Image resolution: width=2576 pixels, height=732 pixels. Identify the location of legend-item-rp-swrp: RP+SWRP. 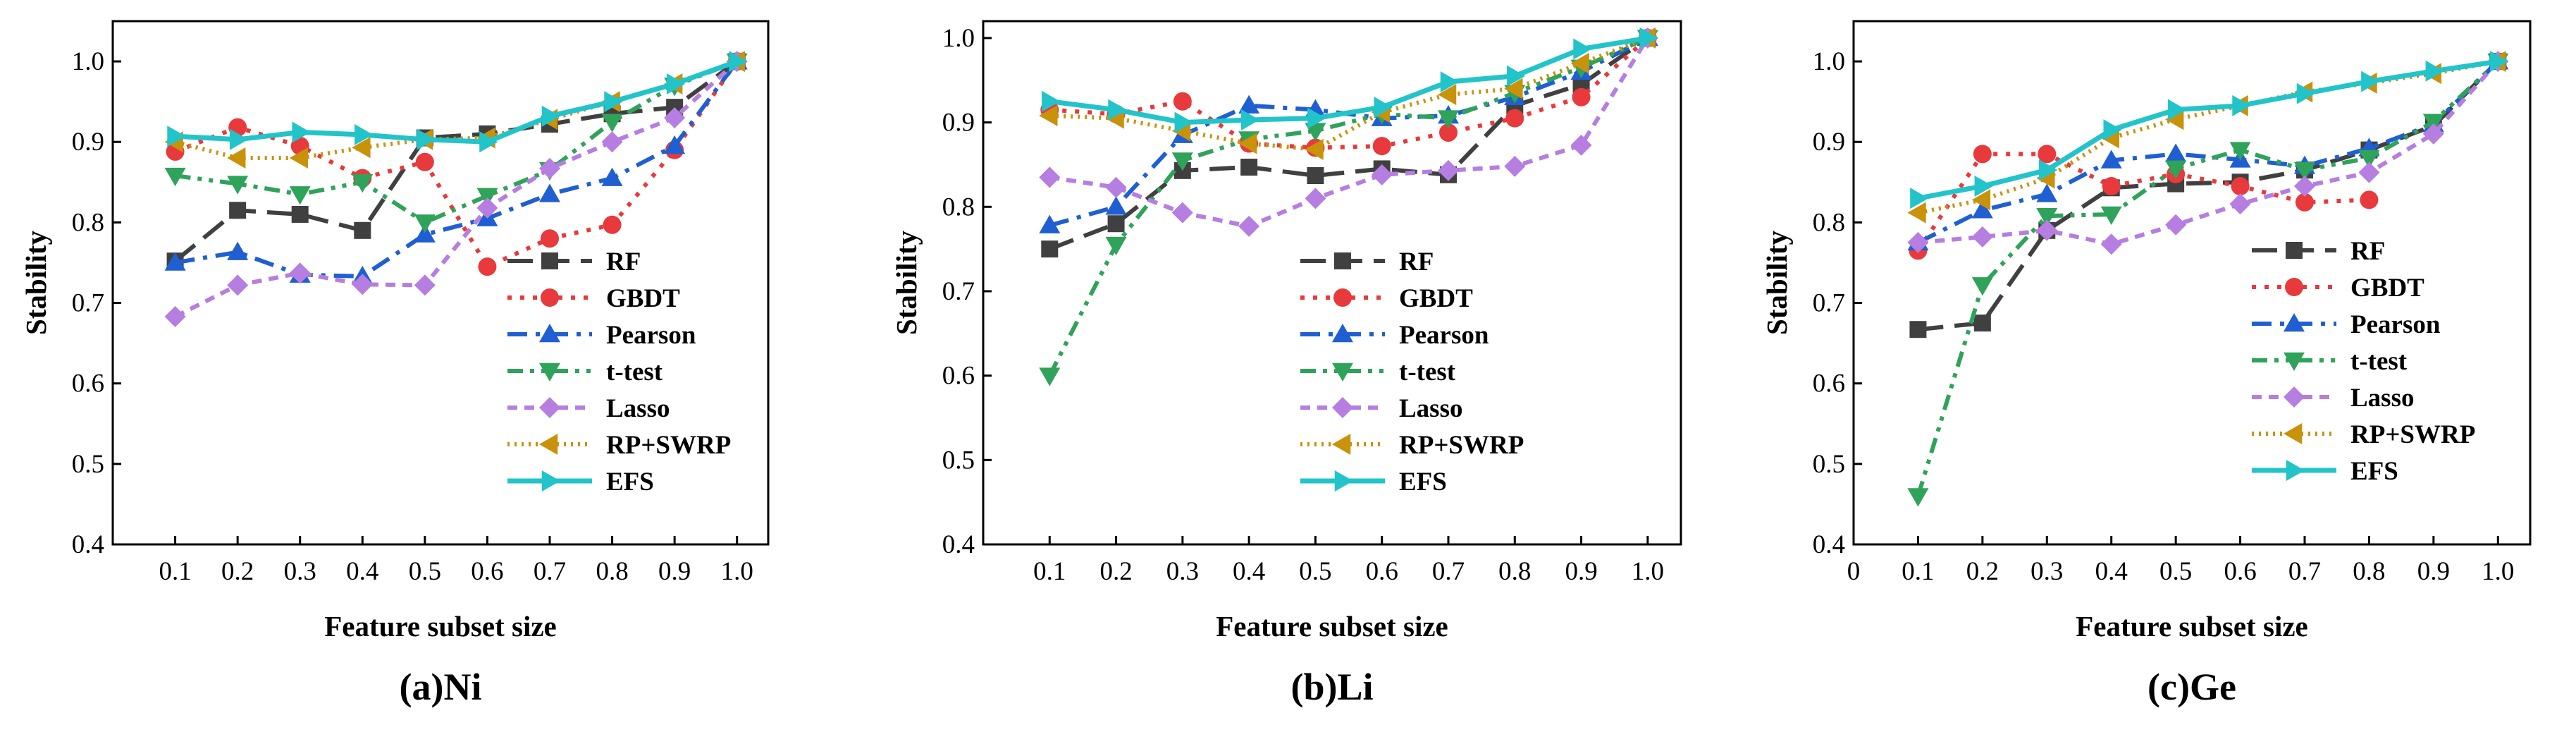
(2363, 434).